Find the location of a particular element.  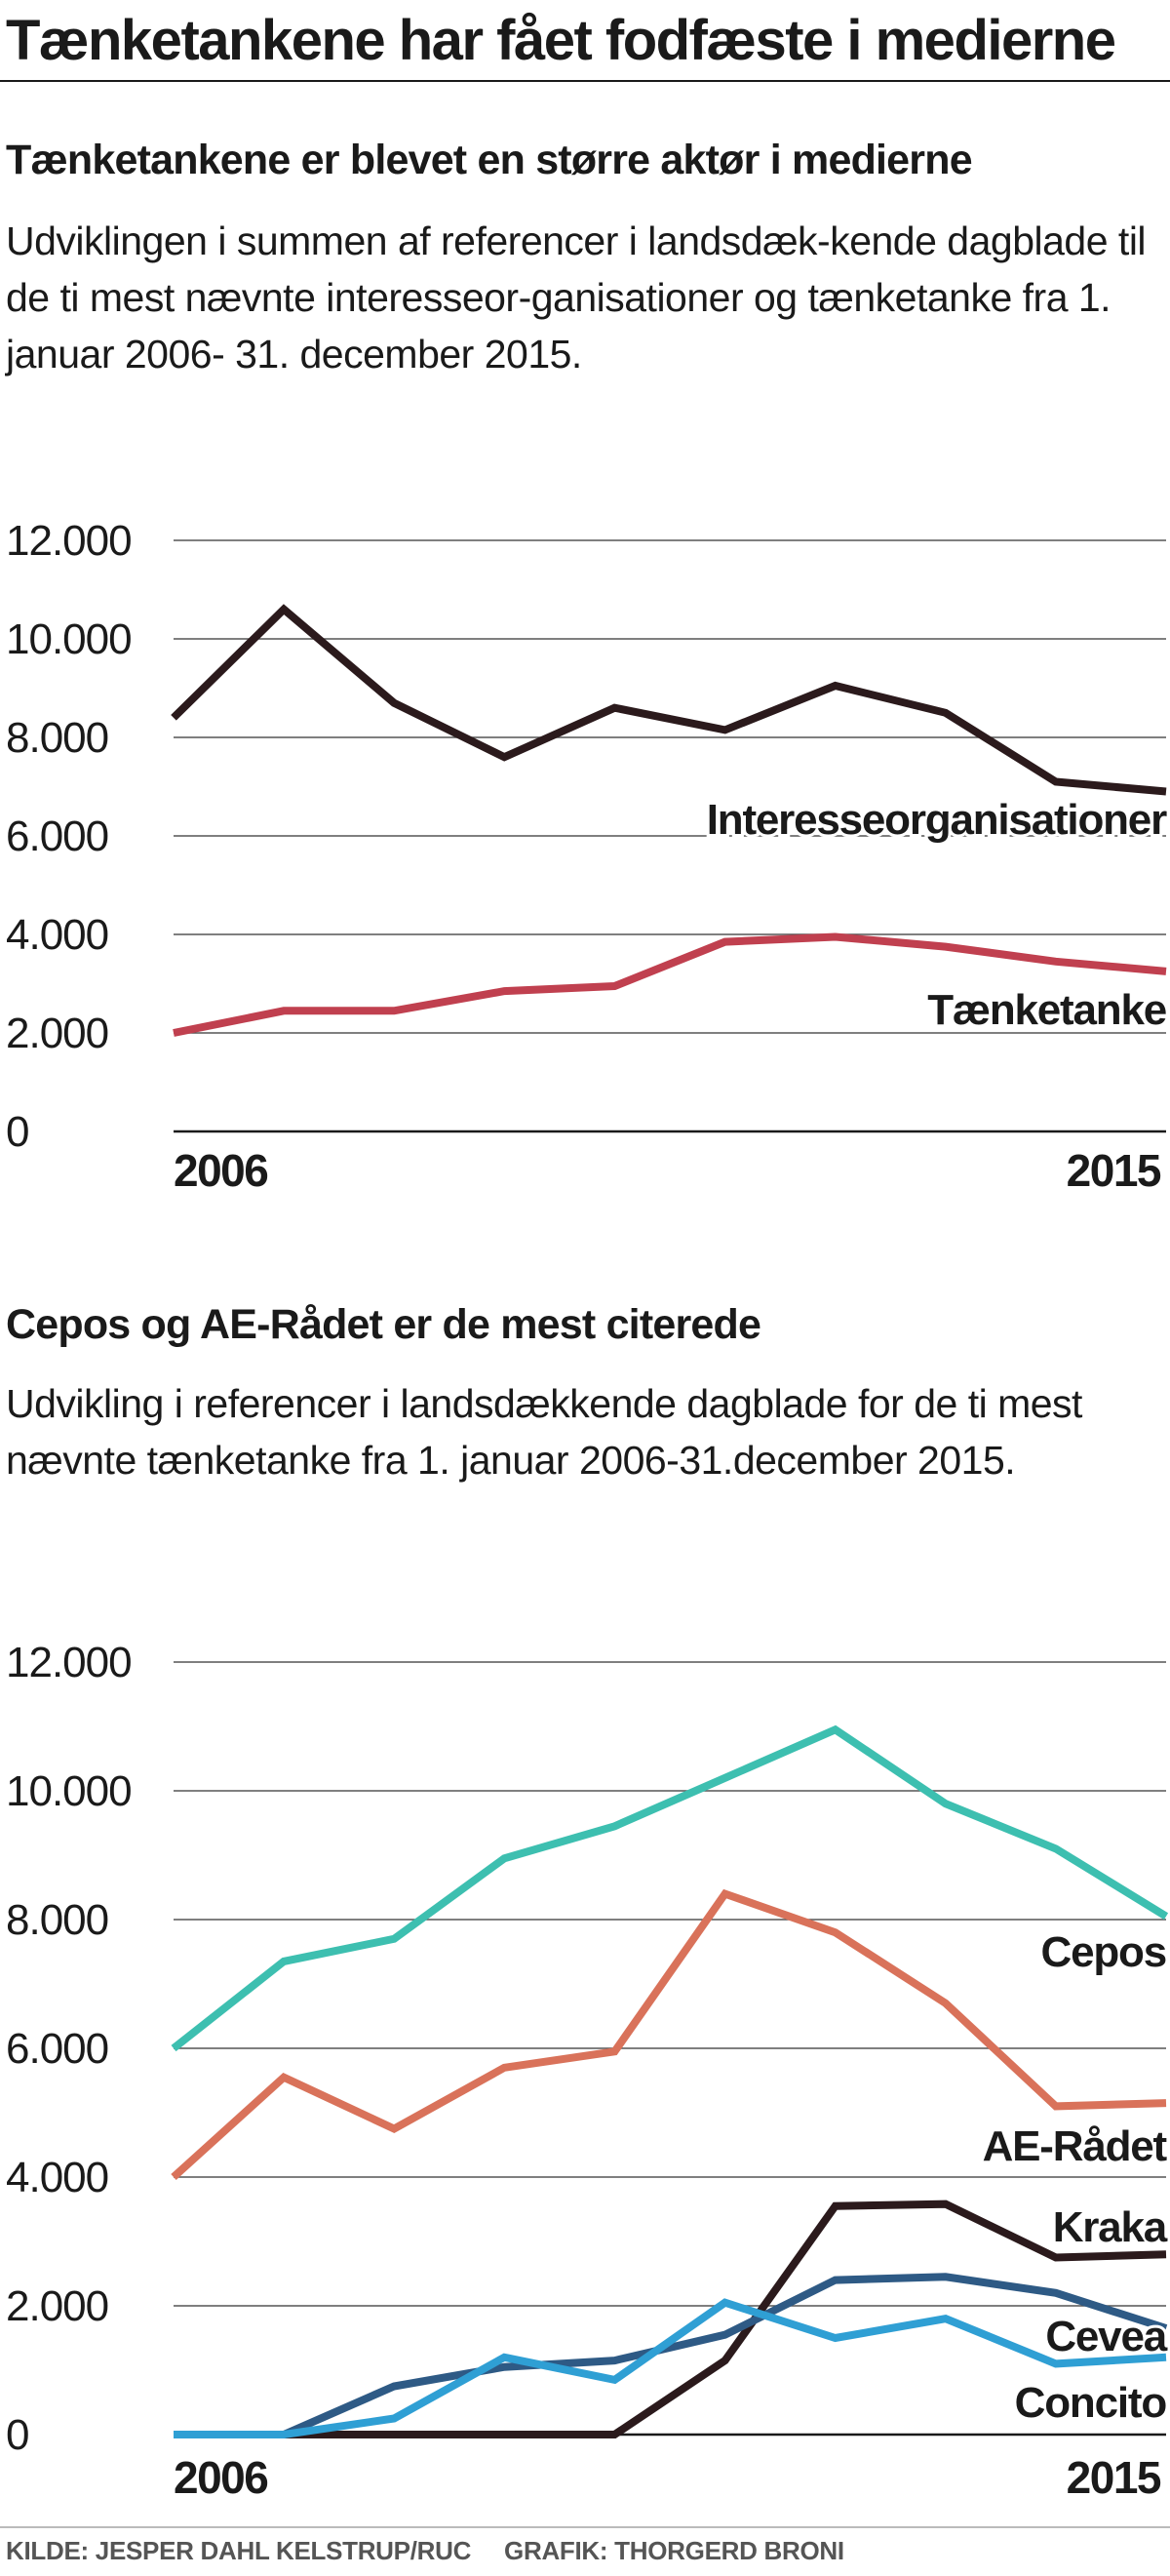

series-line-taenketanke is located at coordinates (670, 984).